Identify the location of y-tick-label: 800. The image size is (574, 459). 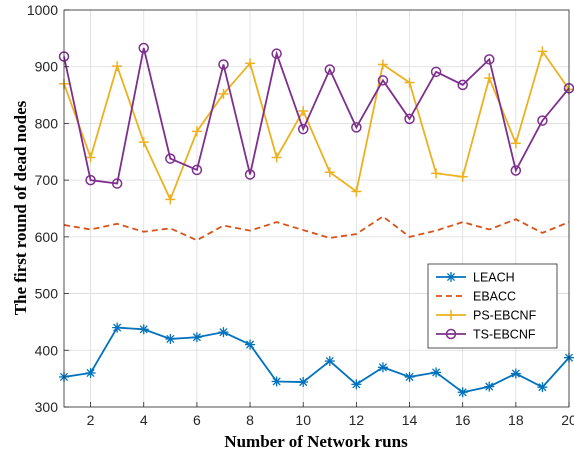
(47, 123).